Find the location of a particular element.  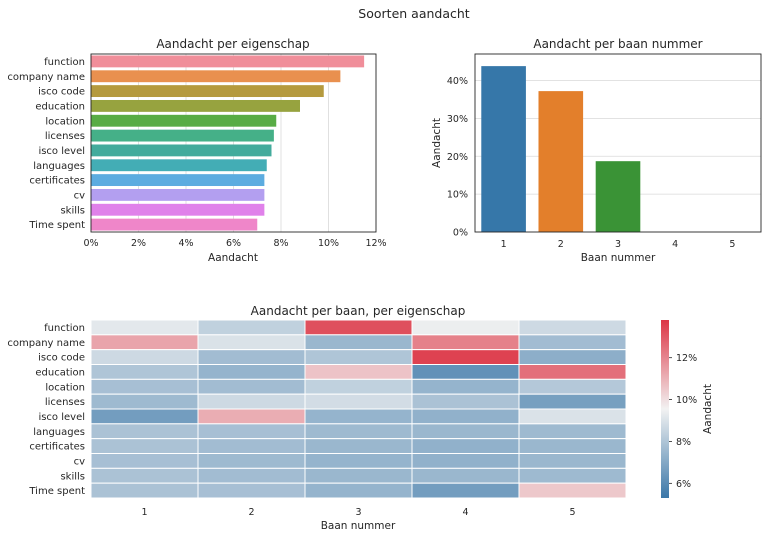

c2-x-tick-labels: 1 2 3 4 5 is located at coordinates (618, 244).